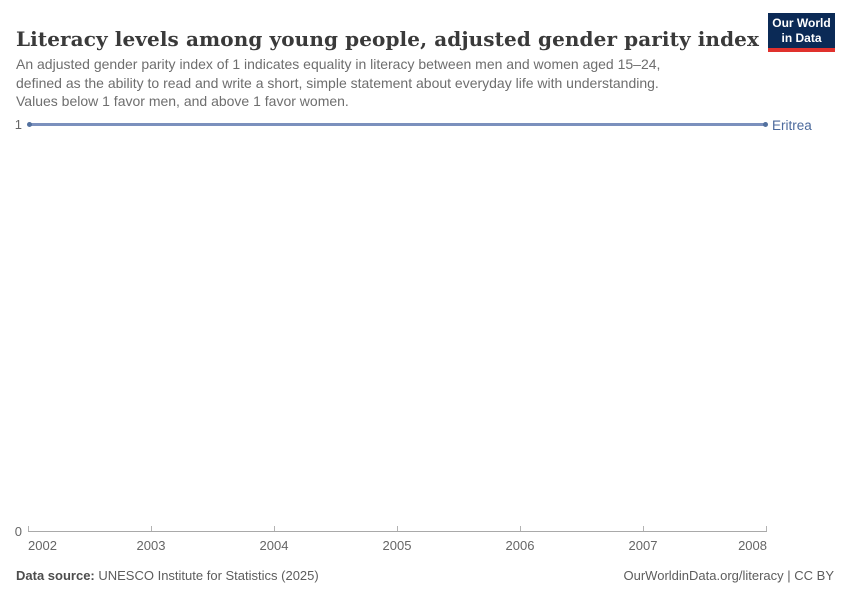  Describe the element at coordinates (801, 23) in the screenshot. I see `owid-logo-line1: Our World` at that location.